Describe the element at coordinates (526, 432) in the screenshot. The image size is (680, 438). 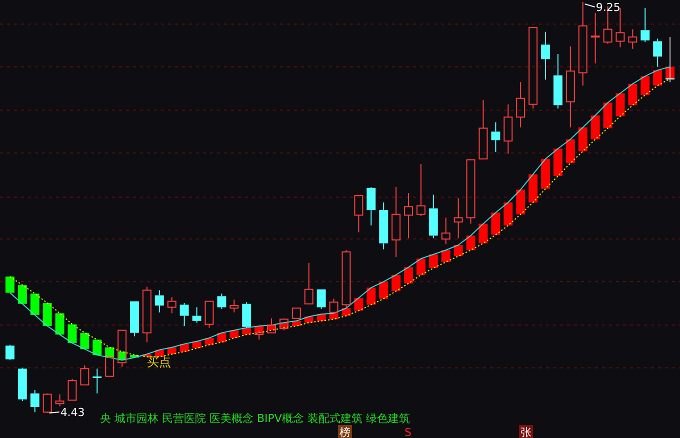
I see `text: 张` at that location.